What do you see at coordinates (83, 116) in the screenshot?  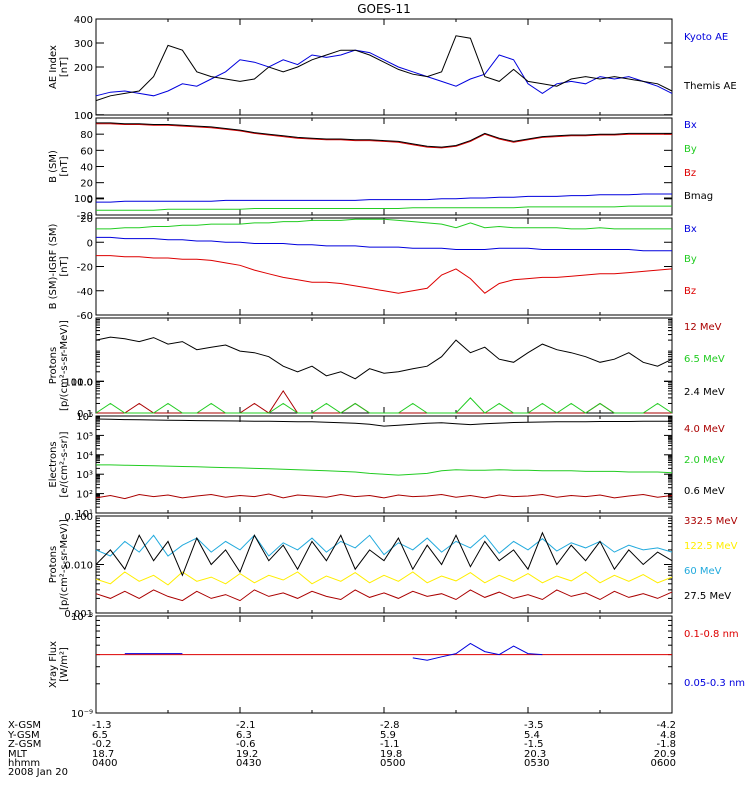 I see `y-tick-label: 100` at bounding box center [83, 116].